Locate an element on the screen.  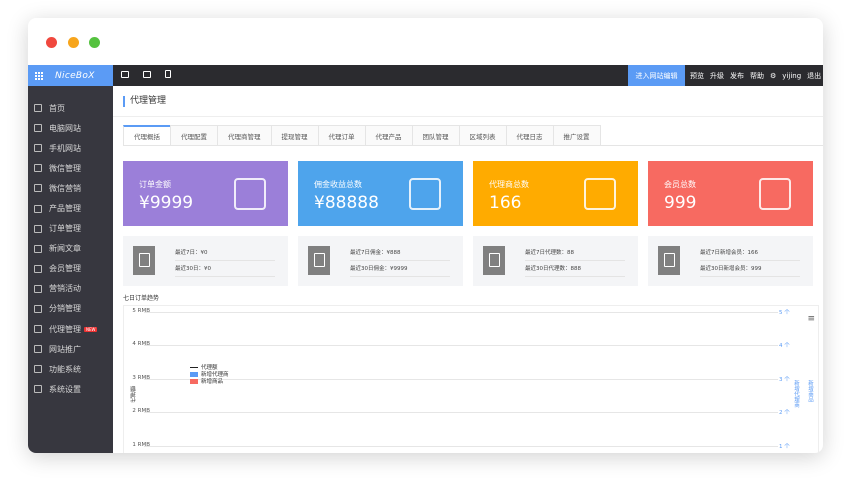
sidebar-item-label: 网站推广 is located at coordinates (65, 349).